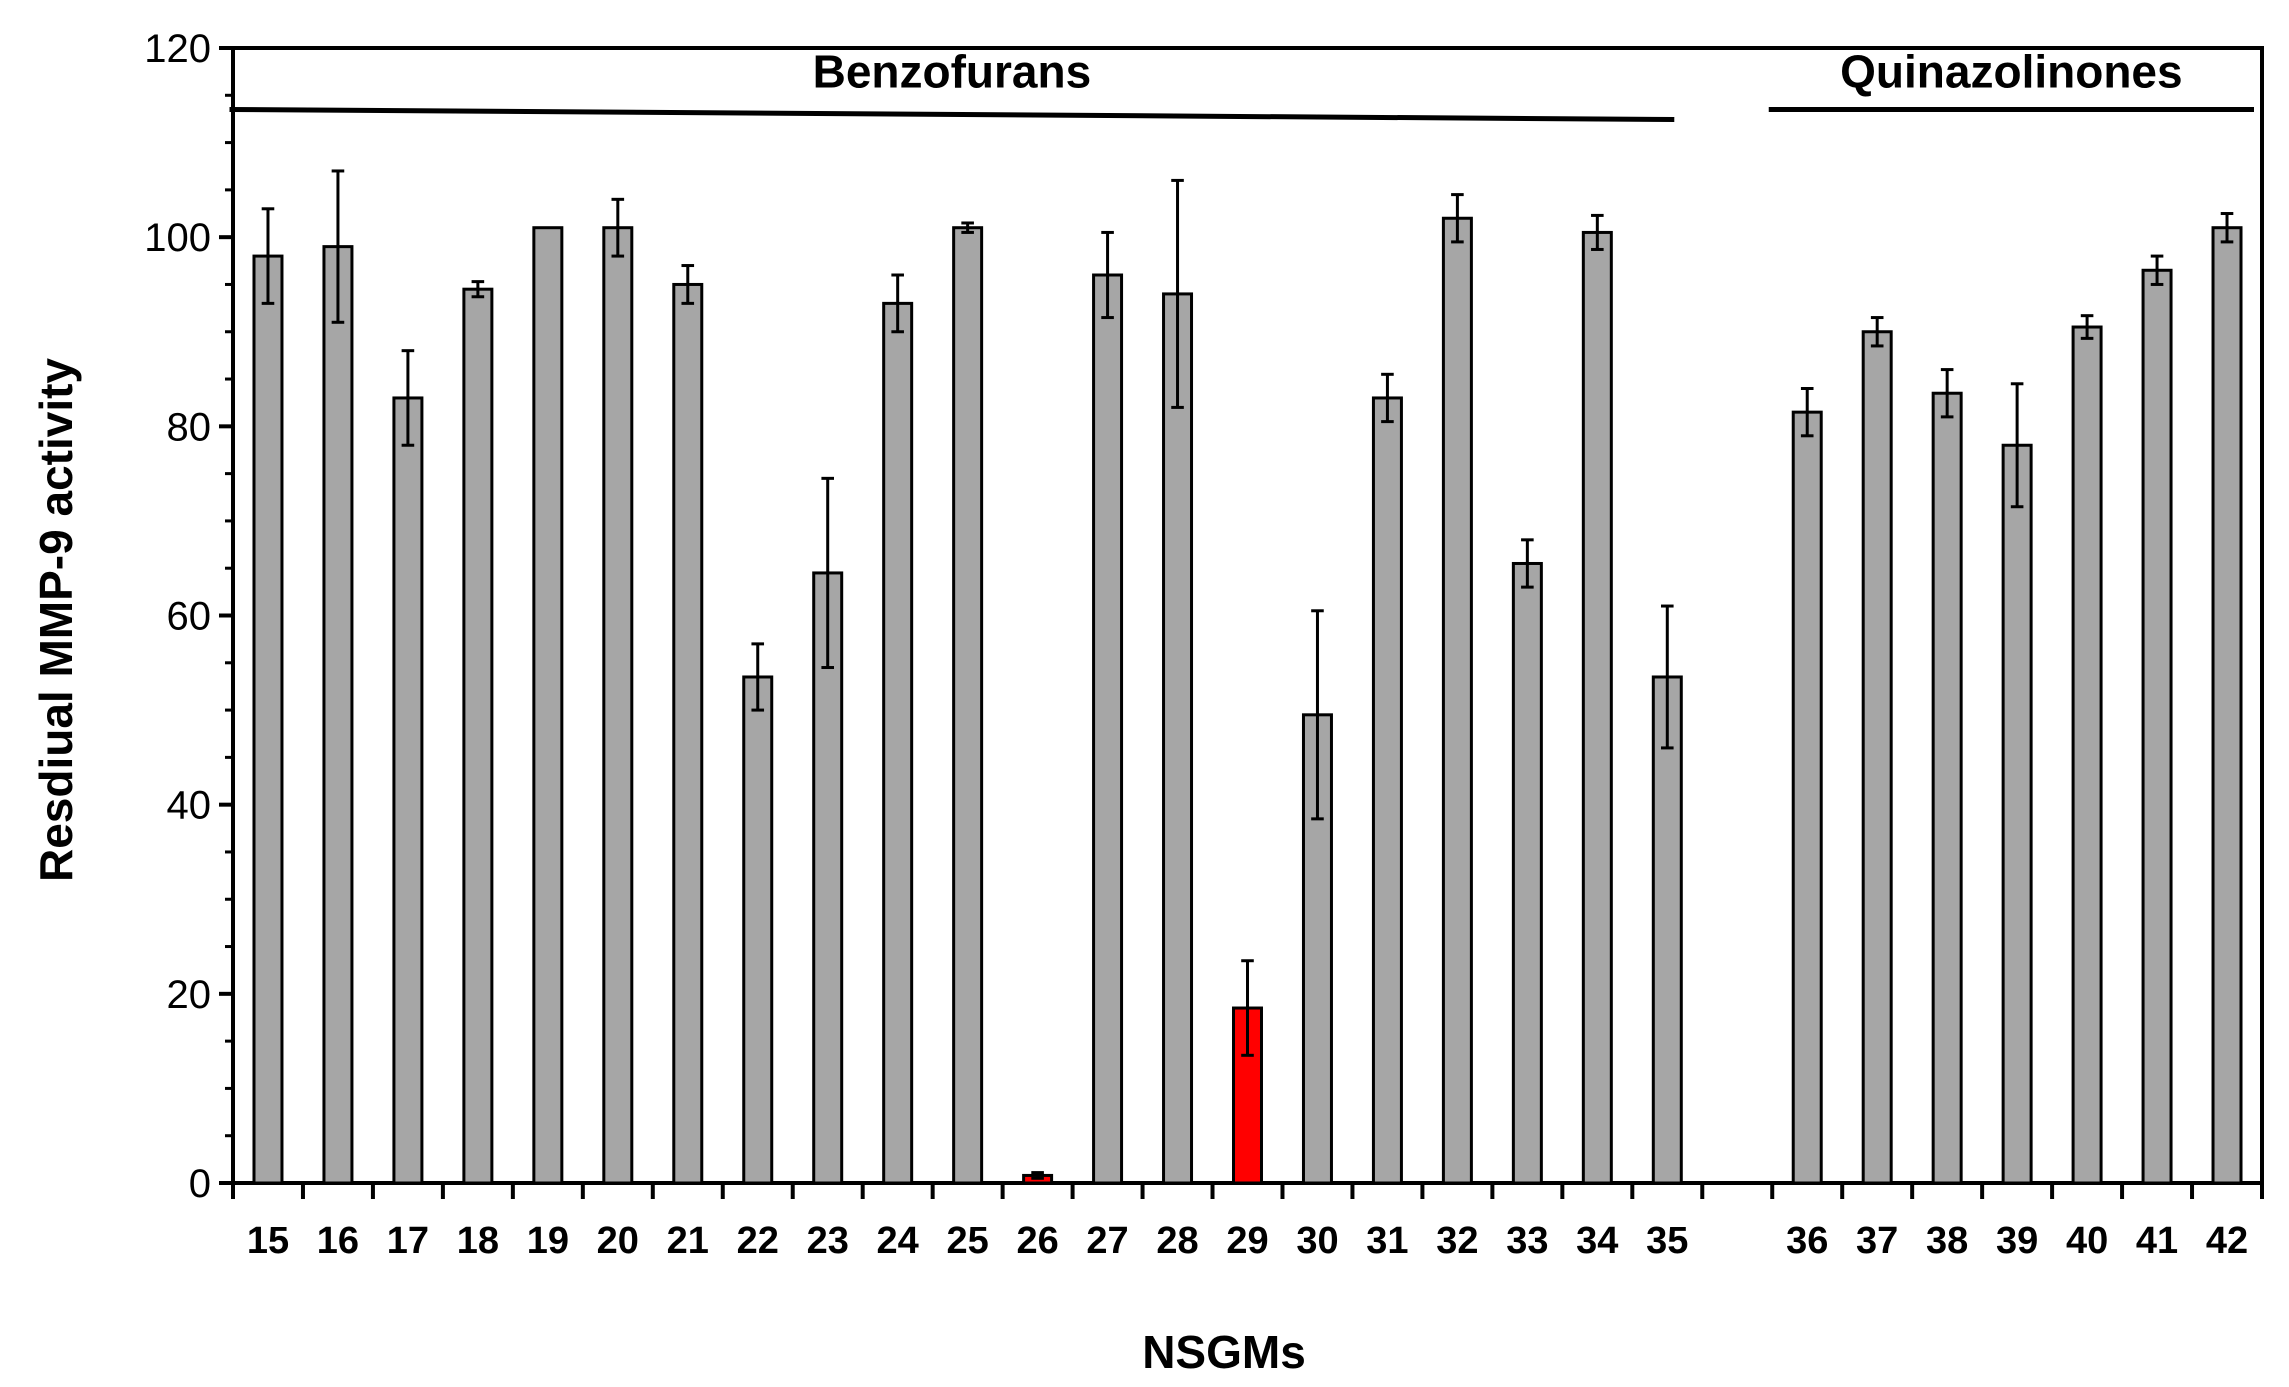 This screenshot has height=1387, width=2289. What do you see at coordinates (2017, 1241) in the screenshot?
I see `x-tick-label-39: 39` at bounding box center [2017, 1241].